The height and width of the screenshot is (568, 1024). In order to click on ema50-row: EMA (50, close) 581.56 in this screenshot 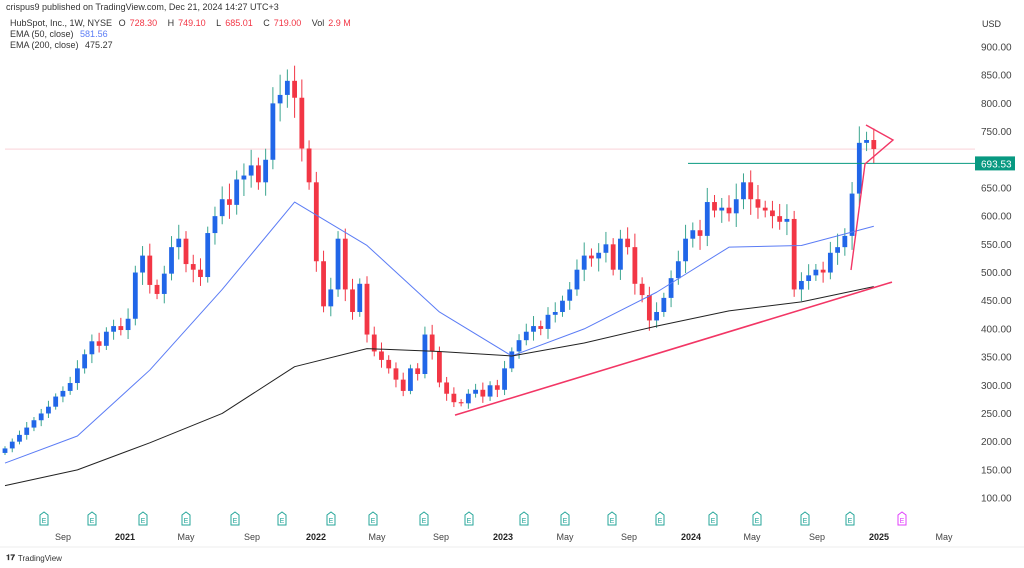, I will do `click(184, 34)`.